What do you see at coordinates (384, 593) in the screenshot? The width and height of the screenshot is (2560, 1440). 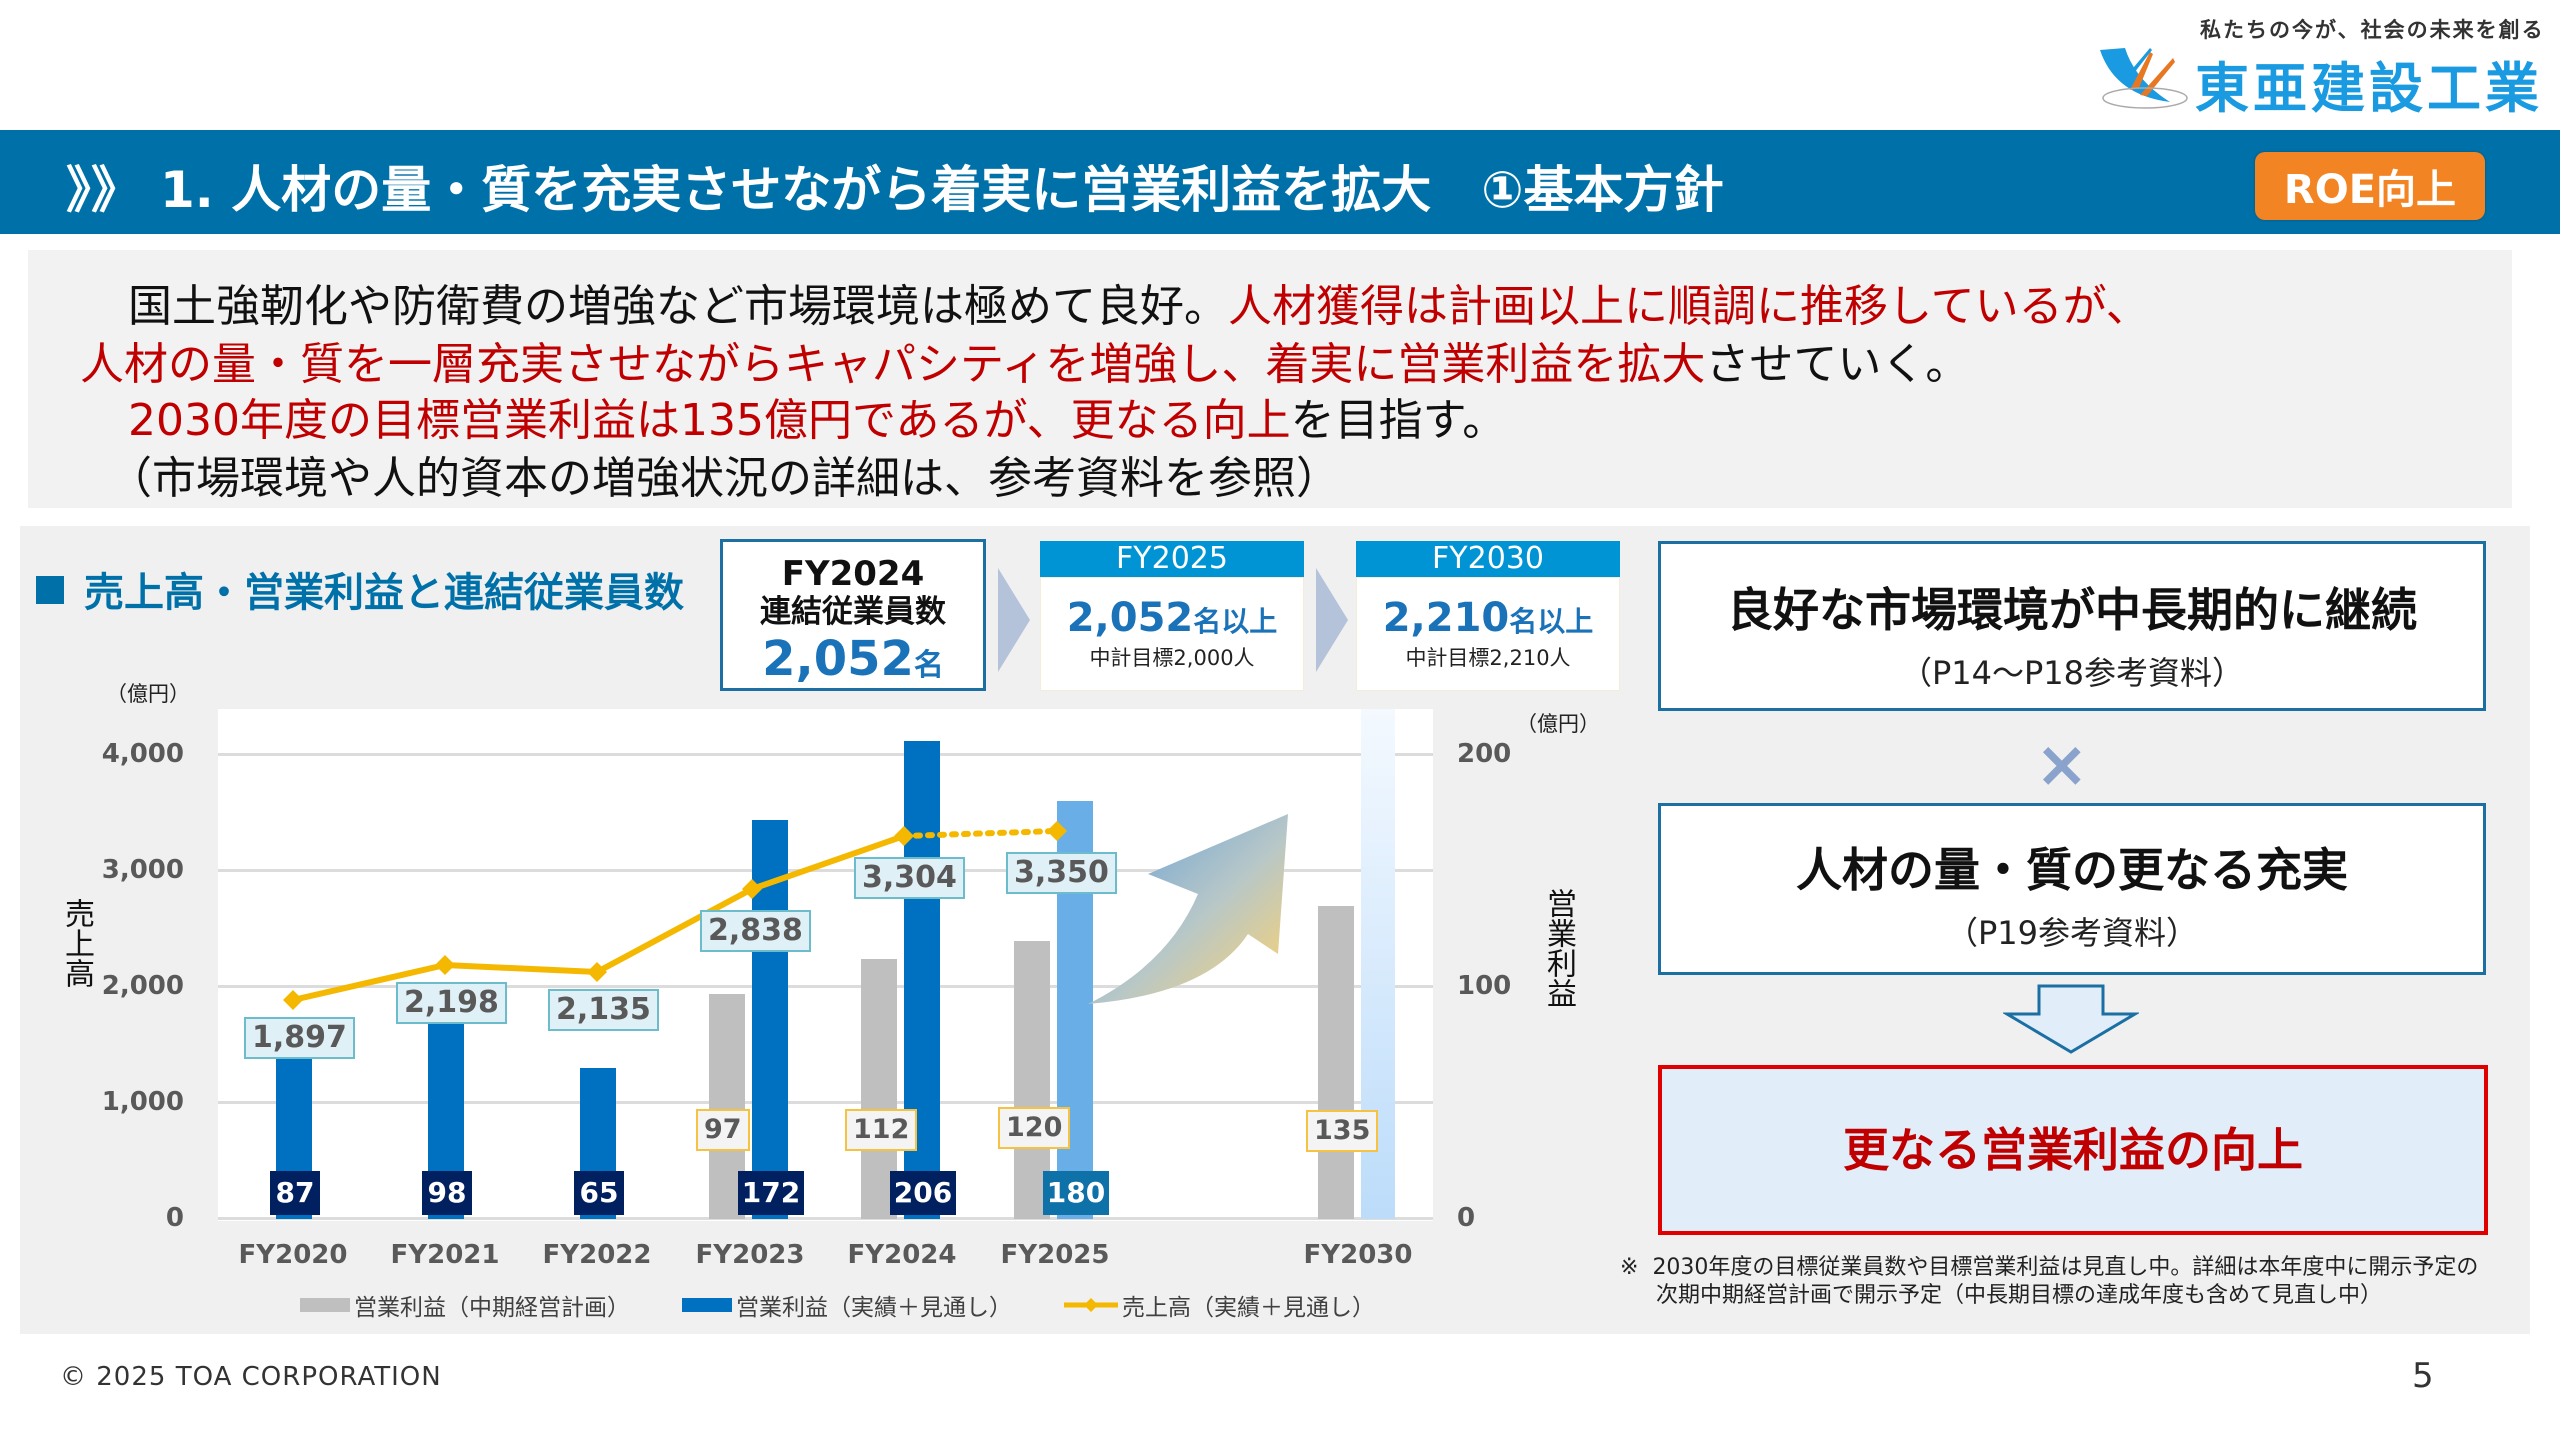 I see `section-title-text: 売上高・営業利益と連結従業員数` at bounding box center [384, 593].